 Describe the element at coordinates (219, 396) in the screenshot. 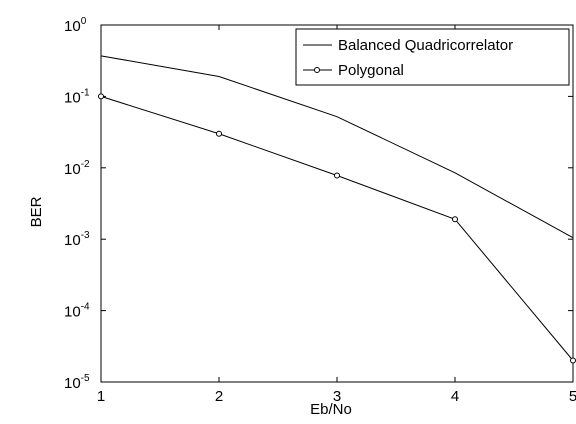

I see `x-tick-label: 2` at that location.